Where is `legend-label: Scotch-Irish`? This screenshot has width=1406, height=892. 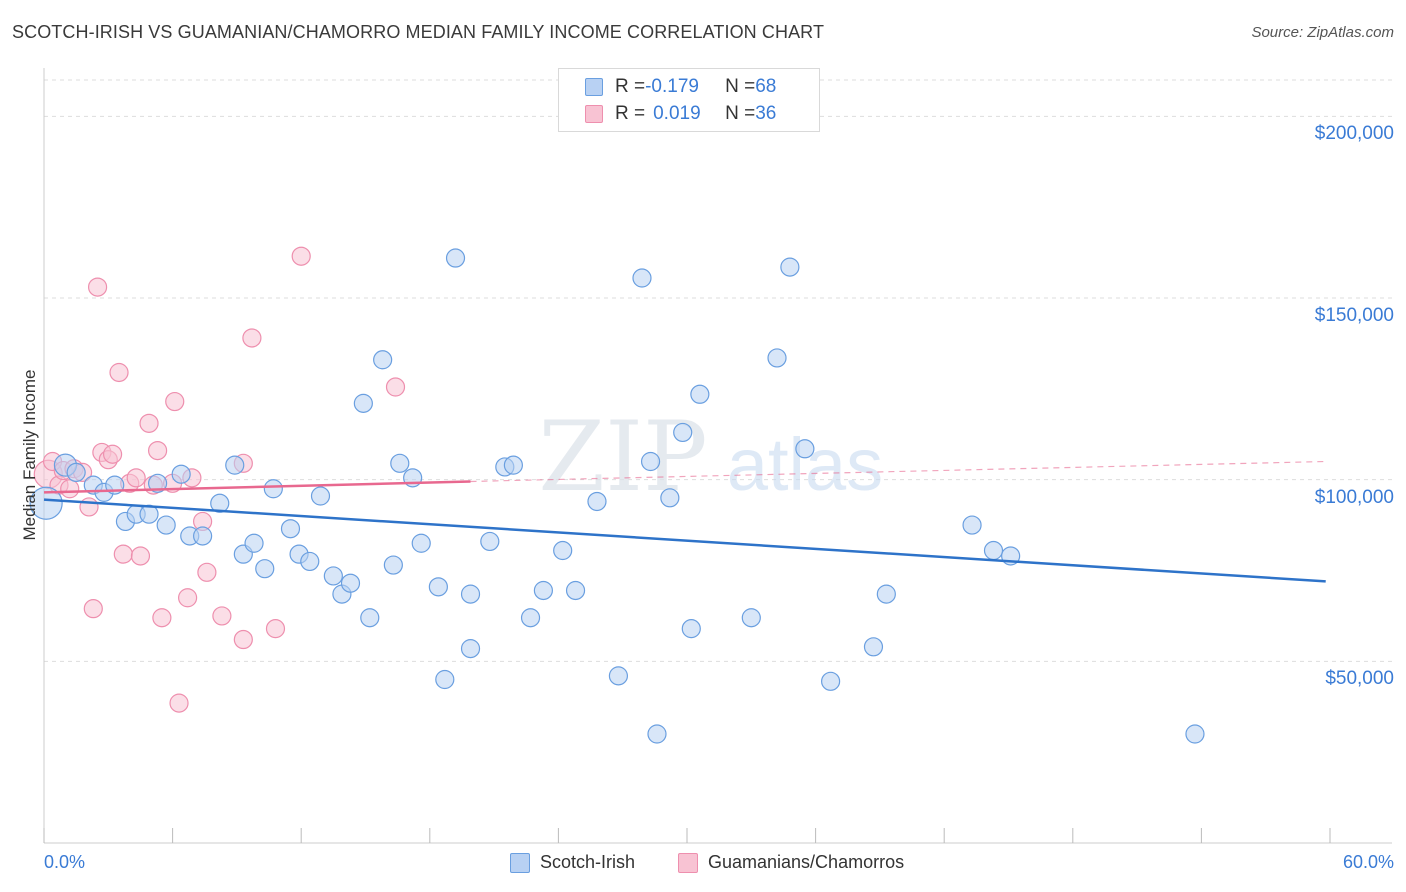
legend-label: Scotch-Irish is located at coordinates (588, 862).